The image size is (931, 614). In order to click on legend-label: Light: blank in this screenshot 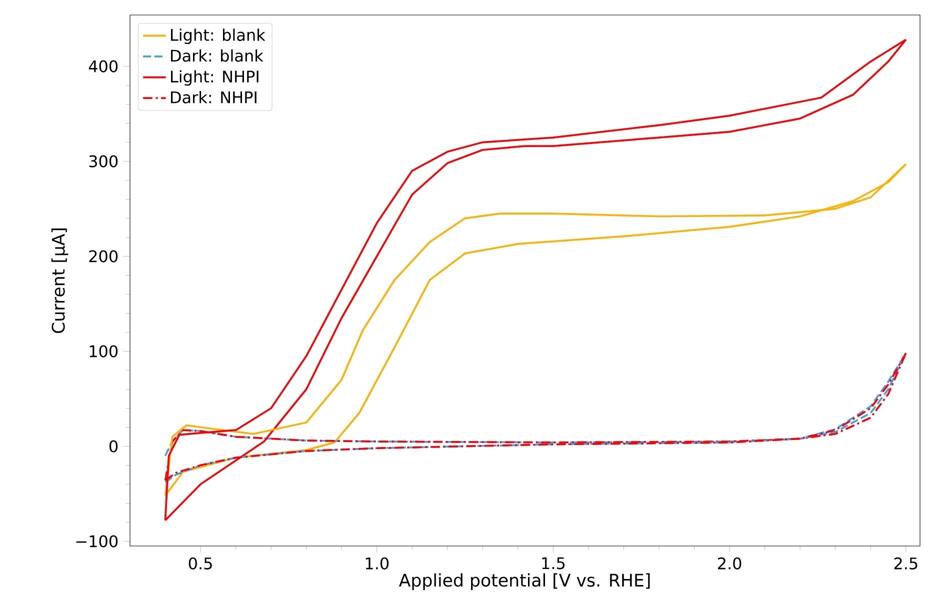, I will do `click(218, 36)`.